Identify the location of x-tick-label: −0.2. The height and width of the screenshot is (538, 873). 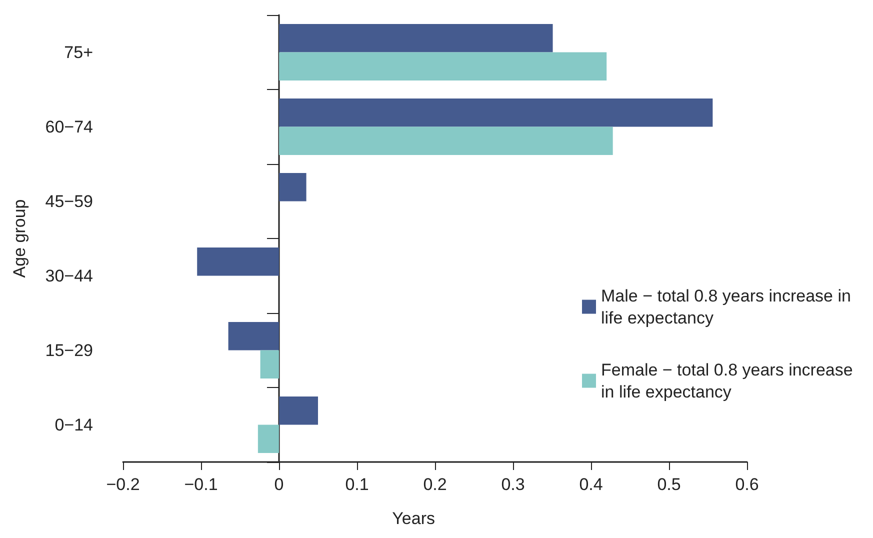
(123, 484).